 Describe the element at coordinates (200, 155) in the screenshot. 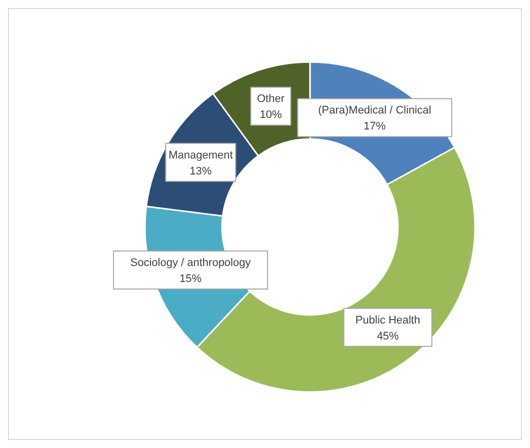

I see `slice-label: Management` at that location.